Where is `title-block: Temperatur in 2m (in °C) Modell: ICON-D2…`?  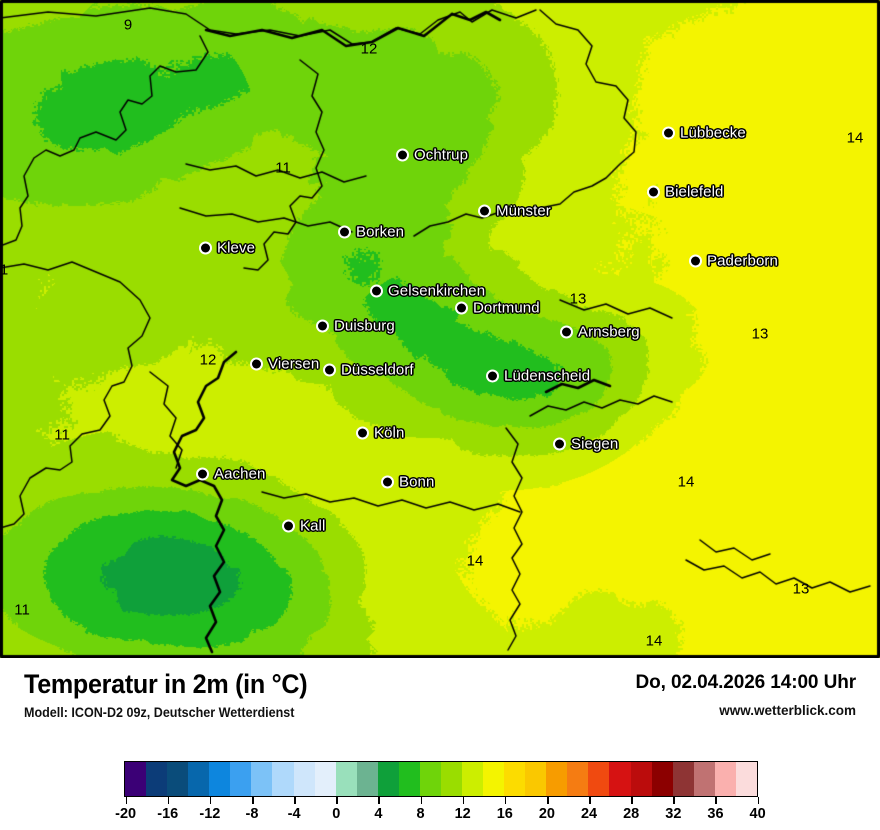
title-block: Temperatur in 2m (in °C) Modell: ICON-D2… is located at coordinates (176, 695).